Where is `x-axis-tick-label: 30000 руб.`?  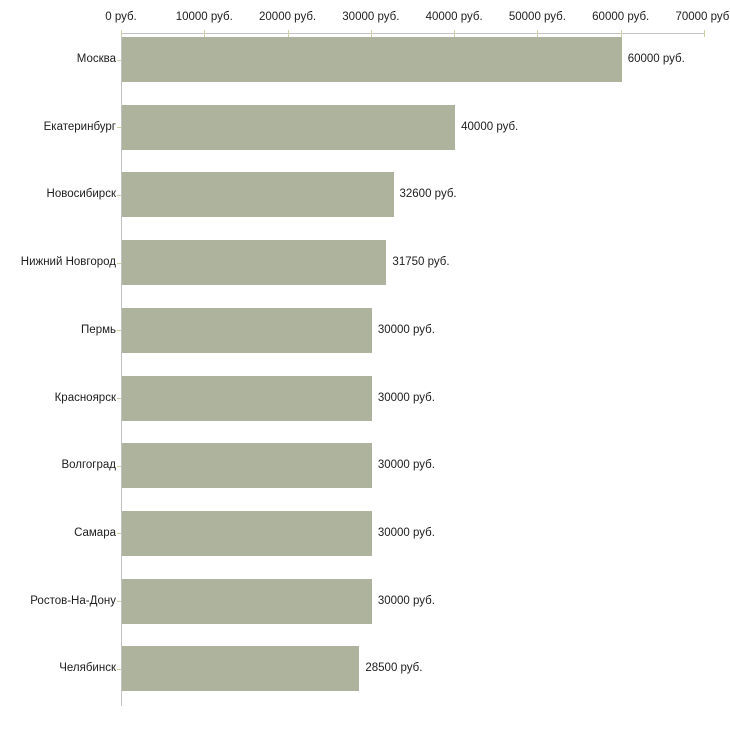
x-axis-tick-label: 30000 руб. is located at coordinates (371, 17).